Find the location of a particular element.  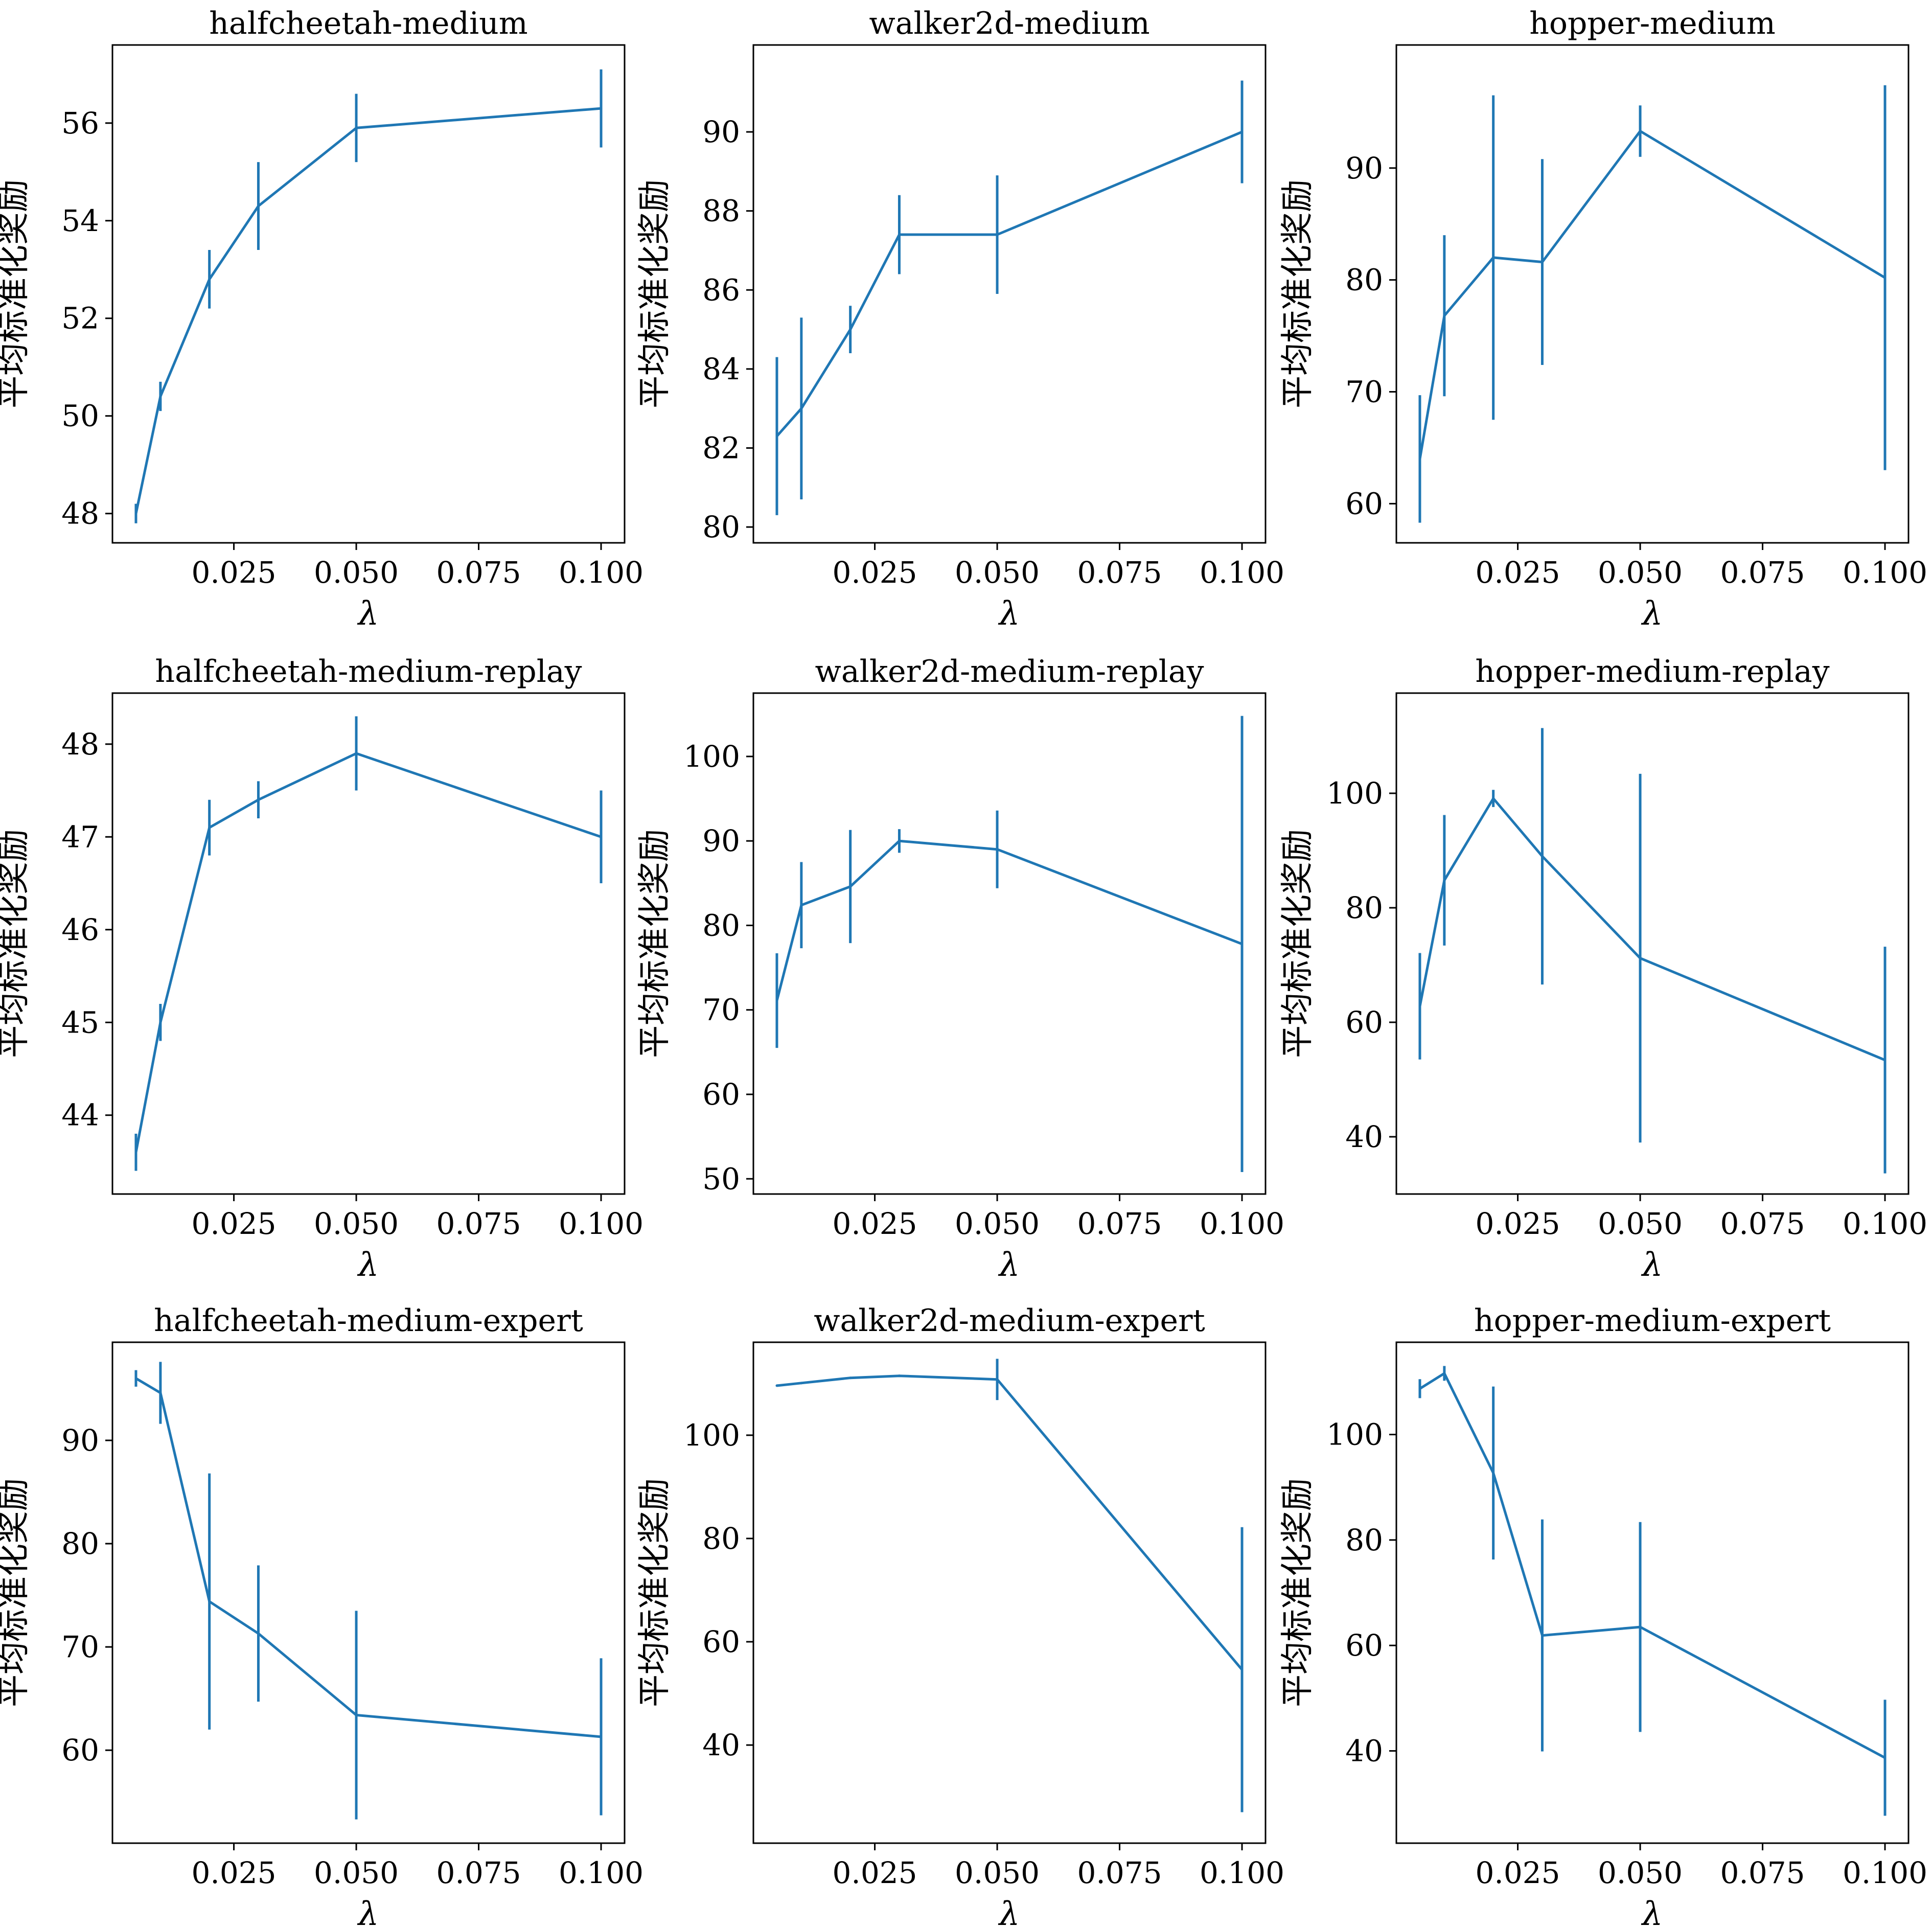

chart-title: halfcheetah-medium-replay is located at coordinates (368, 672).